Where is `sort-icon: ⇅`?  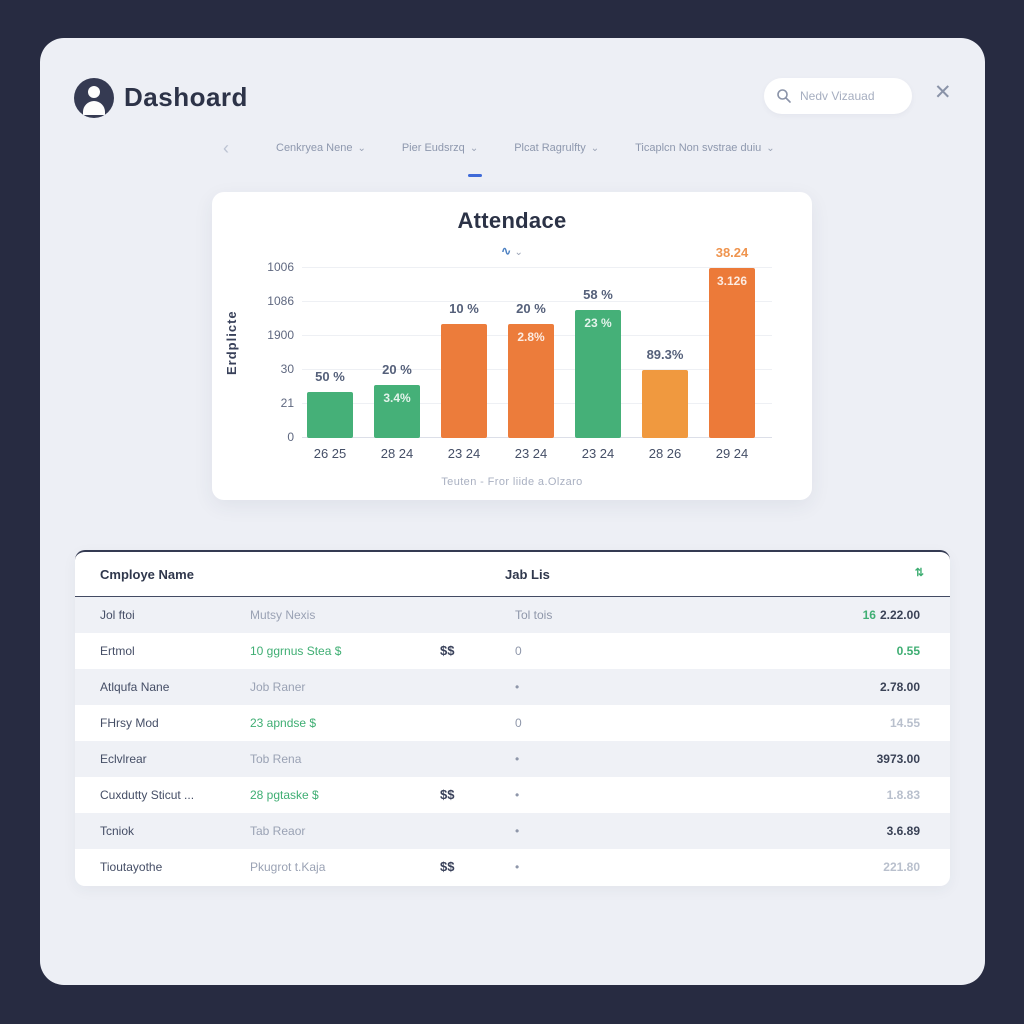 sort-icon: ⇅ is located at coordinates (919, 573).